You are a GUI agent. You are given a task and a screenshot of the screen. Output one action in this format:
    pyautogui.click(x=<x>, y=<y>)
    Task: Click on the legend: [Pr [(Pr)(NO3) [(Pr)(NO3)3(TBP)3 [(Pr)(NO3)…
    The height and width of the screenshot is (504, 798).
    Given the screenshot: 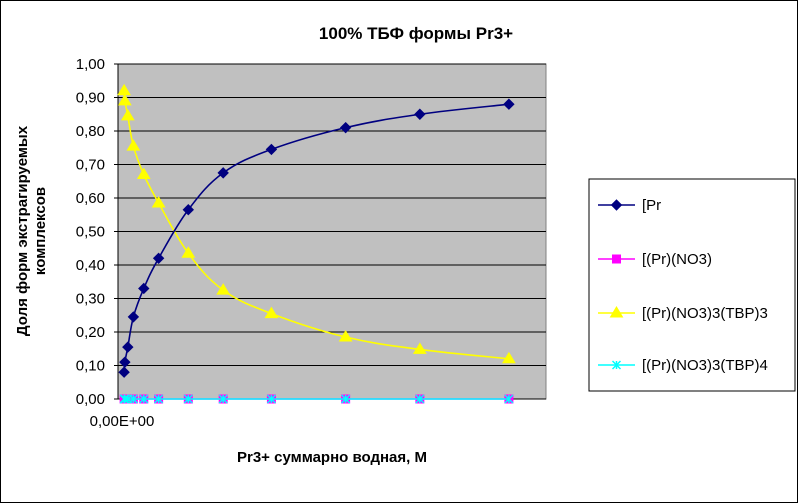 What is the action you would take?
    pyautogui.click(x=683, y=285)
    